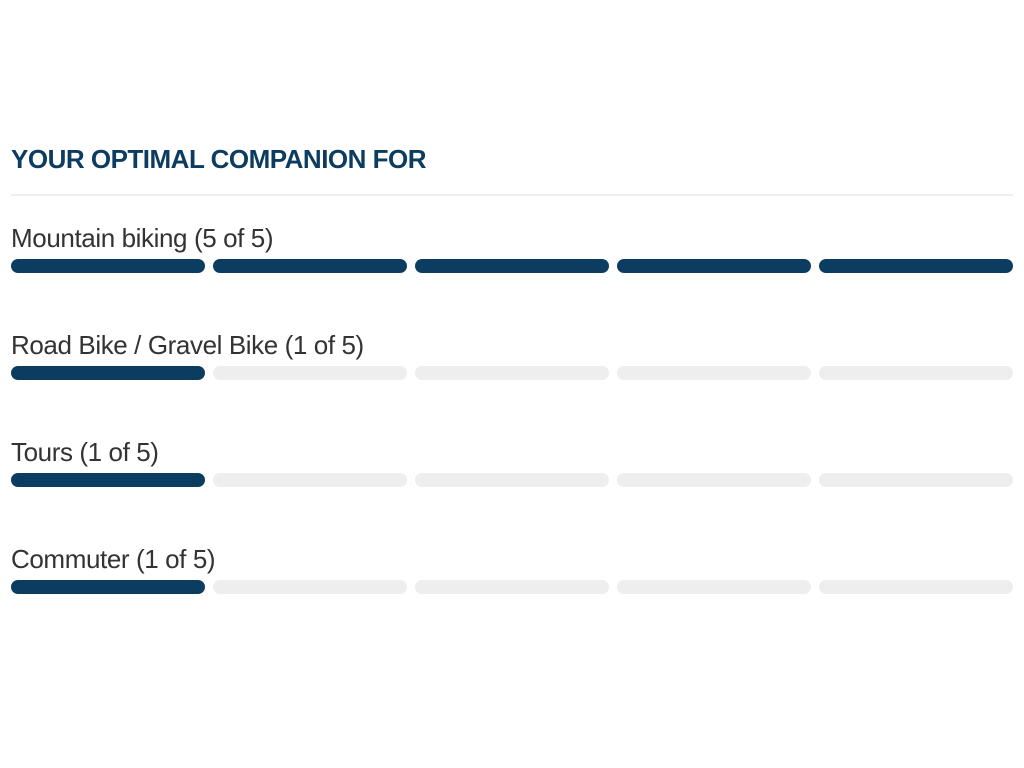 The height and width of the screenshot is (768, 1024). I want to click on rating-item-road-gravel-bike: Road Bike / Gravel Bike (1 of 5), so click(512, 382).